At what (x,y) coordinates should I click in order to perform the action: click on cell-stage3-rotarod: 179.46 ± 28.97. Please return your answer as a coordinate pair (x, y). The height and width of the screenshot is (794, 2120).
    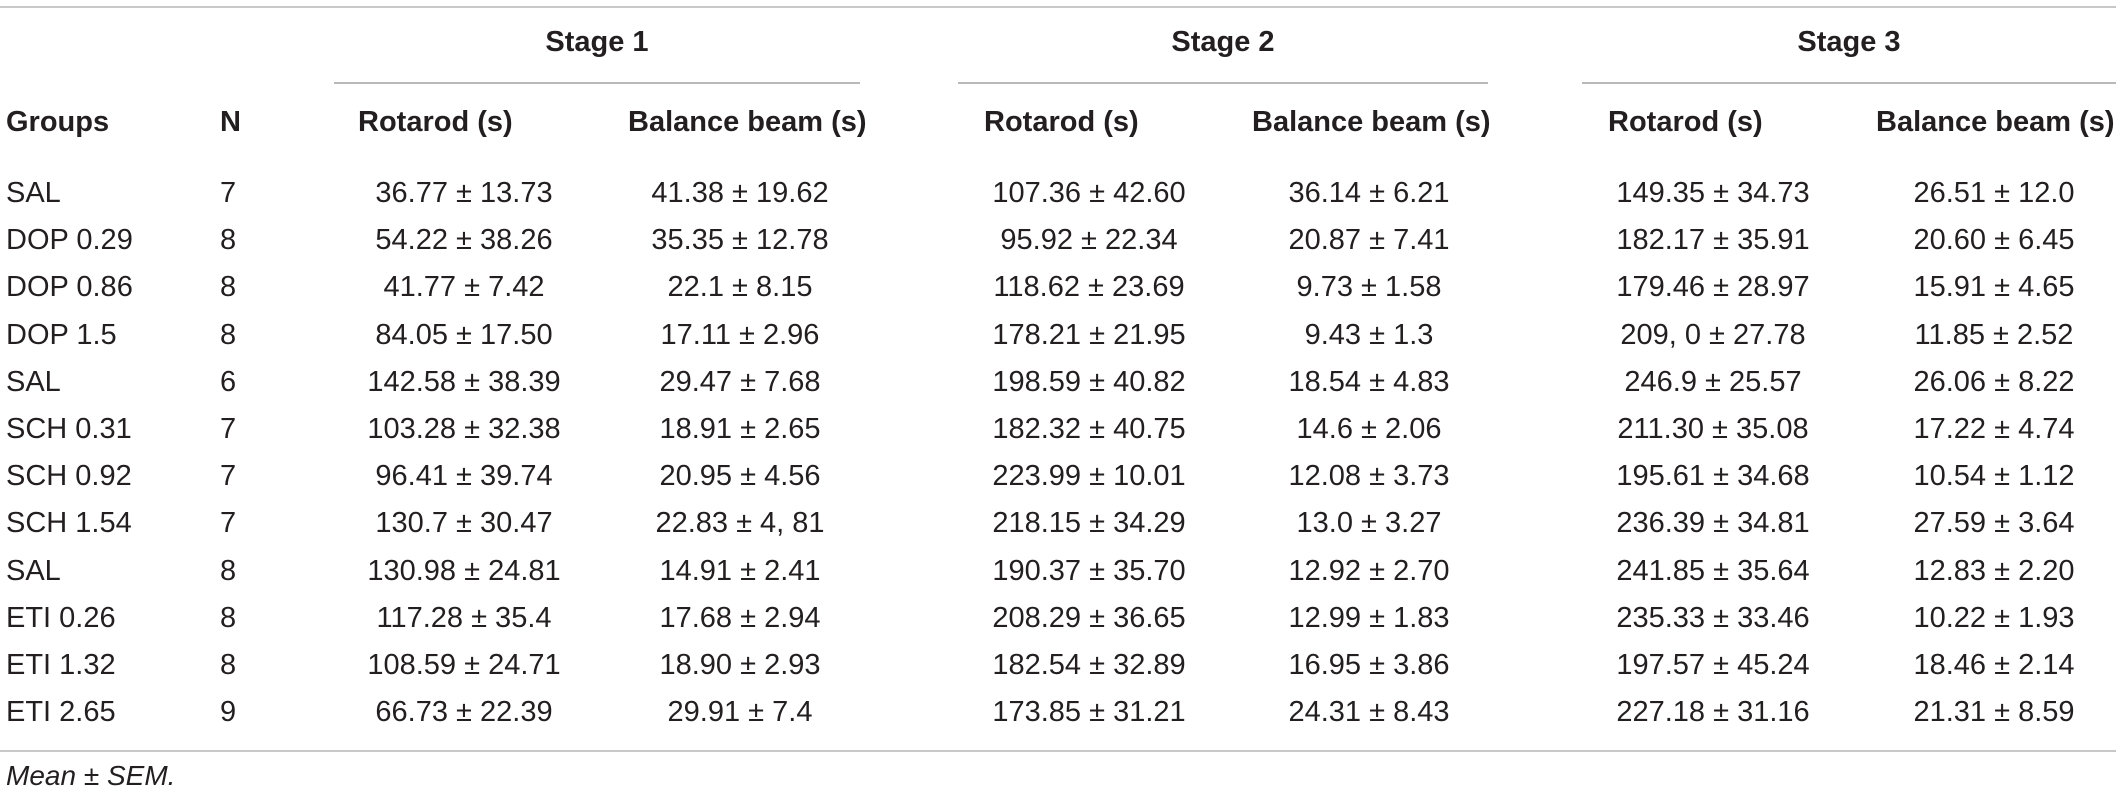
    Looking at the image, I should click on (1713, 287).